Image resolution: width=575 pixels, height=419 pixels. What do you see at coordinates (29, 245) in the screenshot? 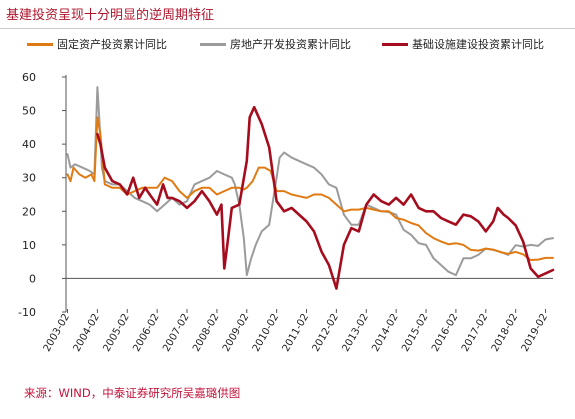
I see `y-tick-label: 10` at bounding box center [29, 245].